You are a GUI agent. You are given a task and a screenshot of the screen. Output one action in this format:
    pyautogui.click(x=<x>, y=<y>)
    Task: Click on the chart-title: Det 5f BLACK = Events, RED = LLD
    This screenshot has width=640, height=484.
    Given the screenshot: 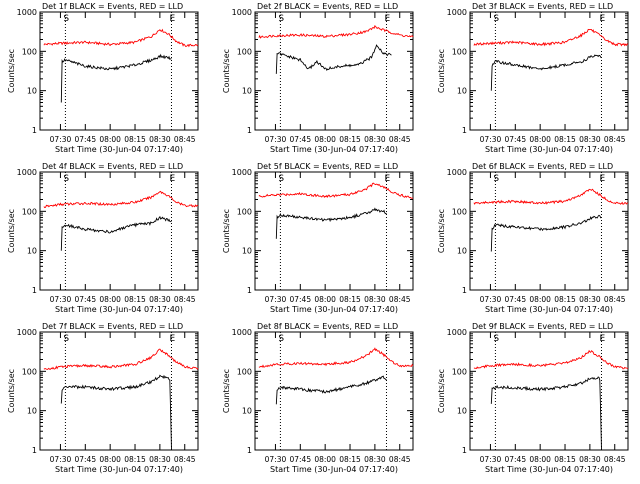 What is the action you would take?
    pyautogui.click(x=327, y=166)
    